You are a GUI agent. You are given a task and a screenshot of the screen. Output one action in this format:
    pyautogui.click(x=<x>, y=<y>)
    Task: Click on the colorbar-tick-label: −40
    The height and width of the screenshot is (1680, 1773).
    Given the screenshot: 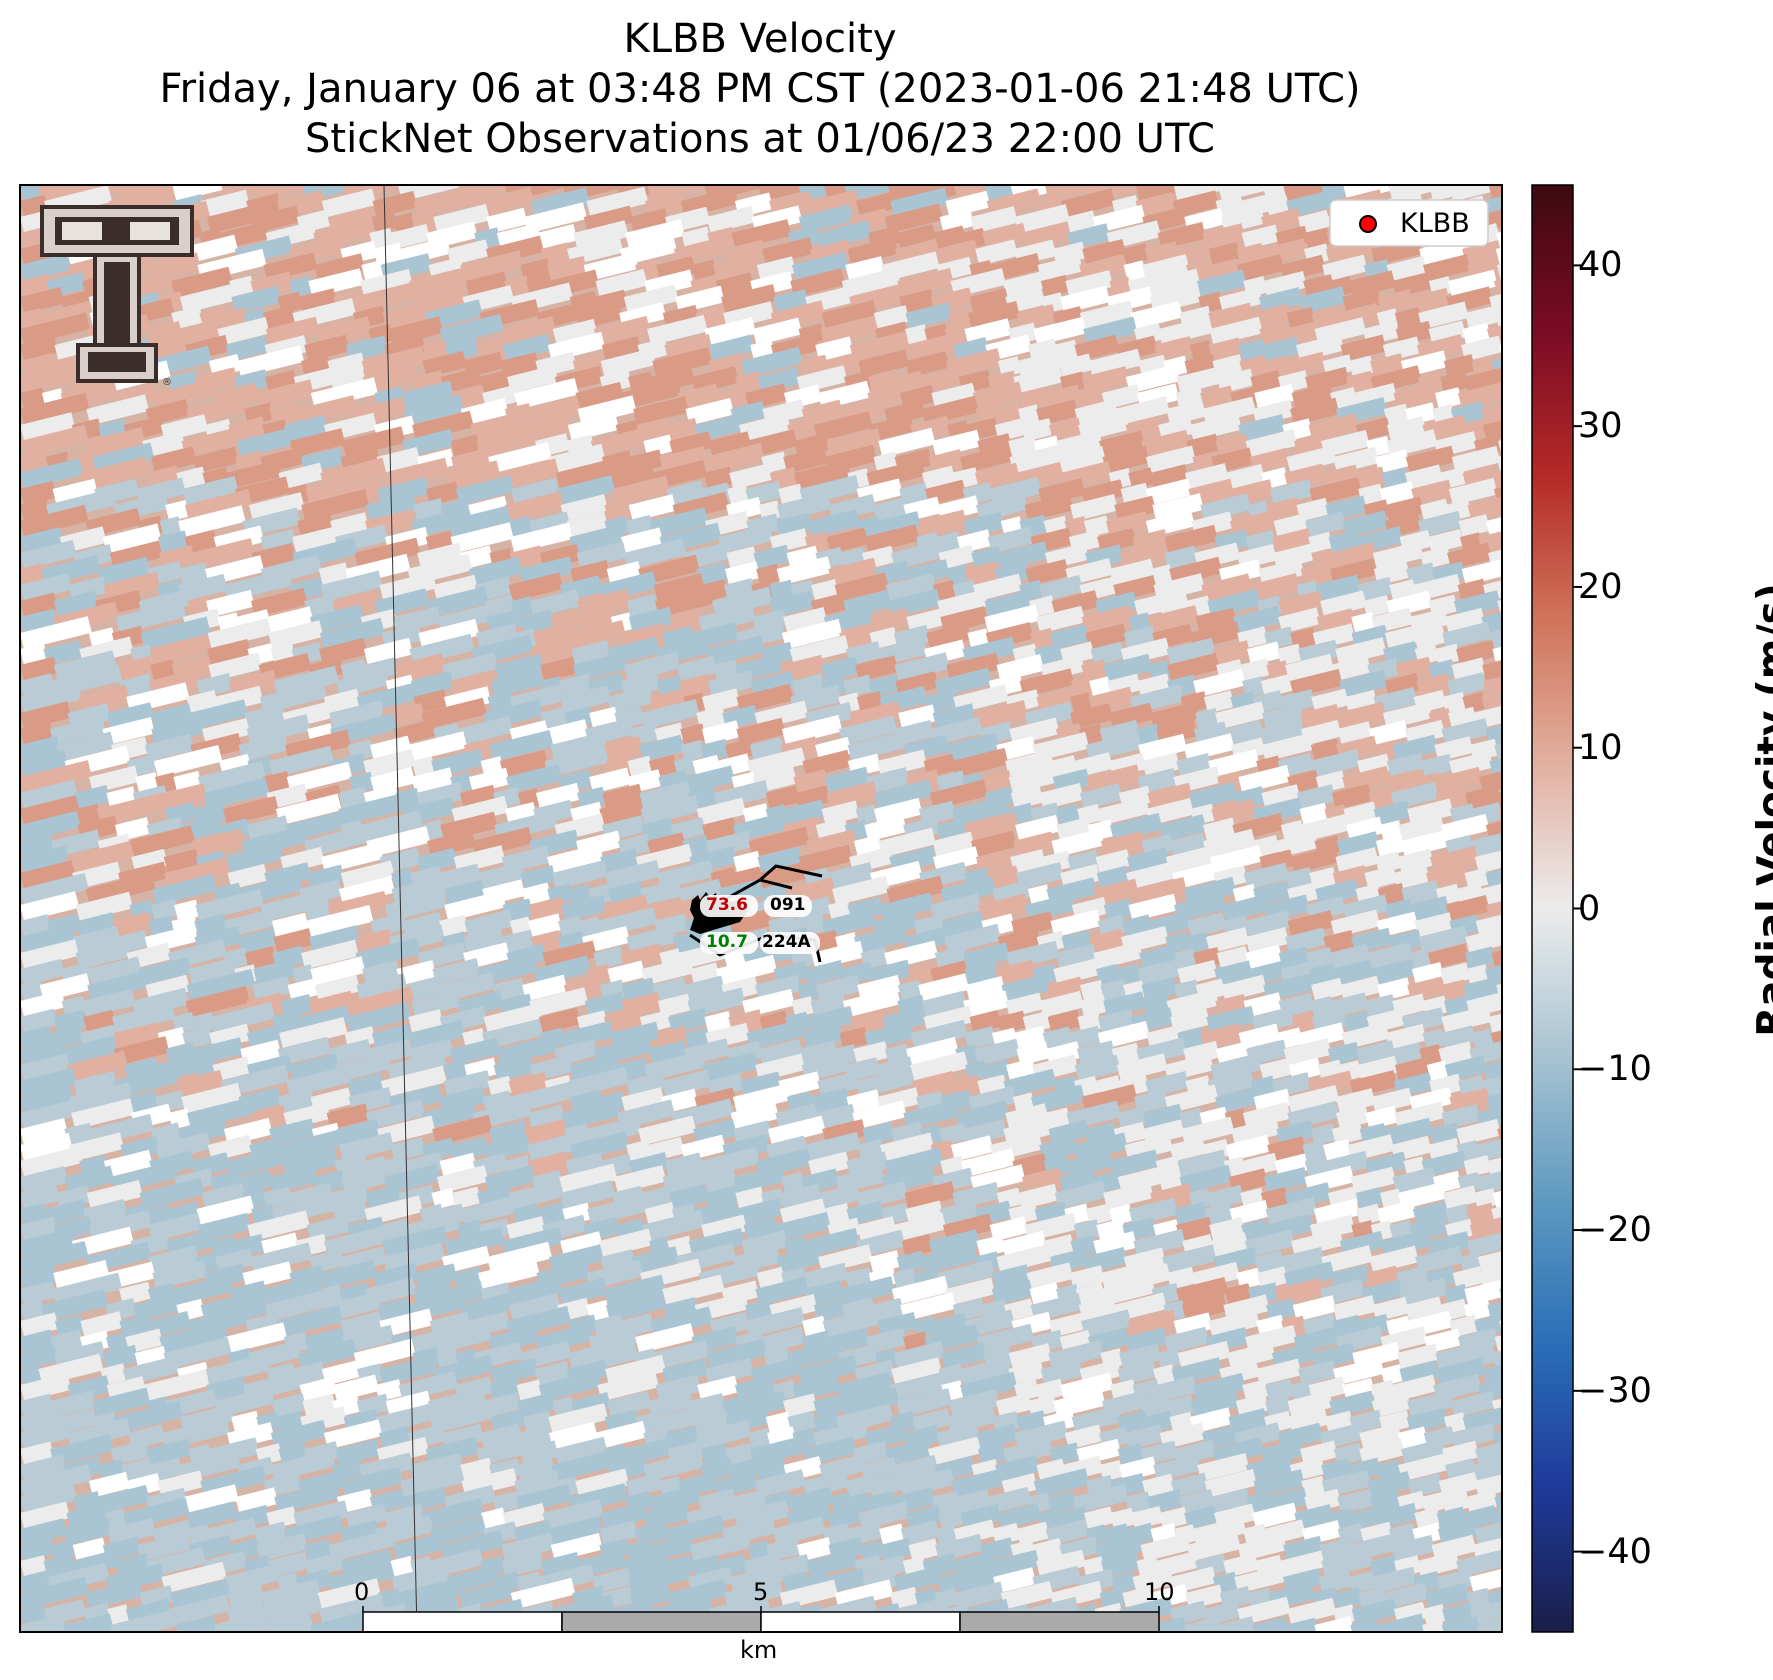 What is the action you would take?
    pyautogui.click(x=1615, y=1551)
    